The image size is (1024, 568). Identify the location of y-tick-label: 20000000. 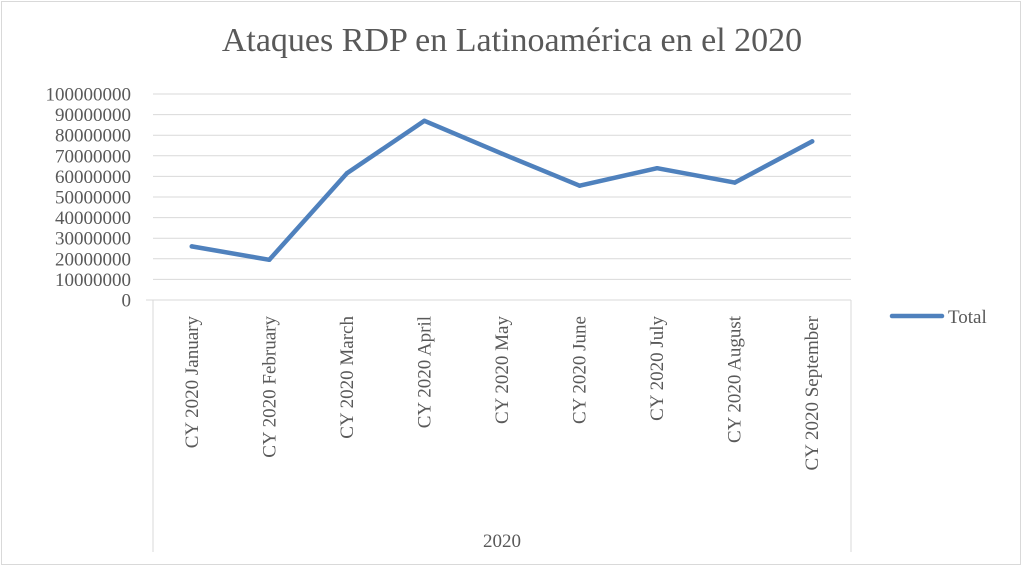
(93, 259).